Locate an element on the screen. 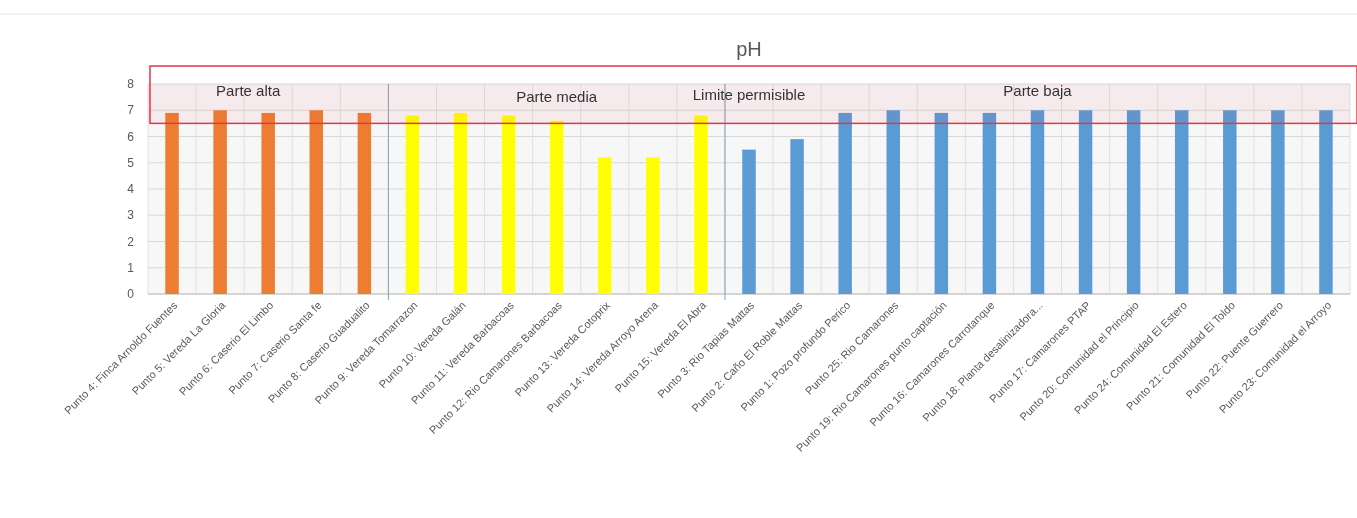 The height and width of the screenshot is (518, 1357). y-tick-label: 7 is located at coordinates (131, 110).